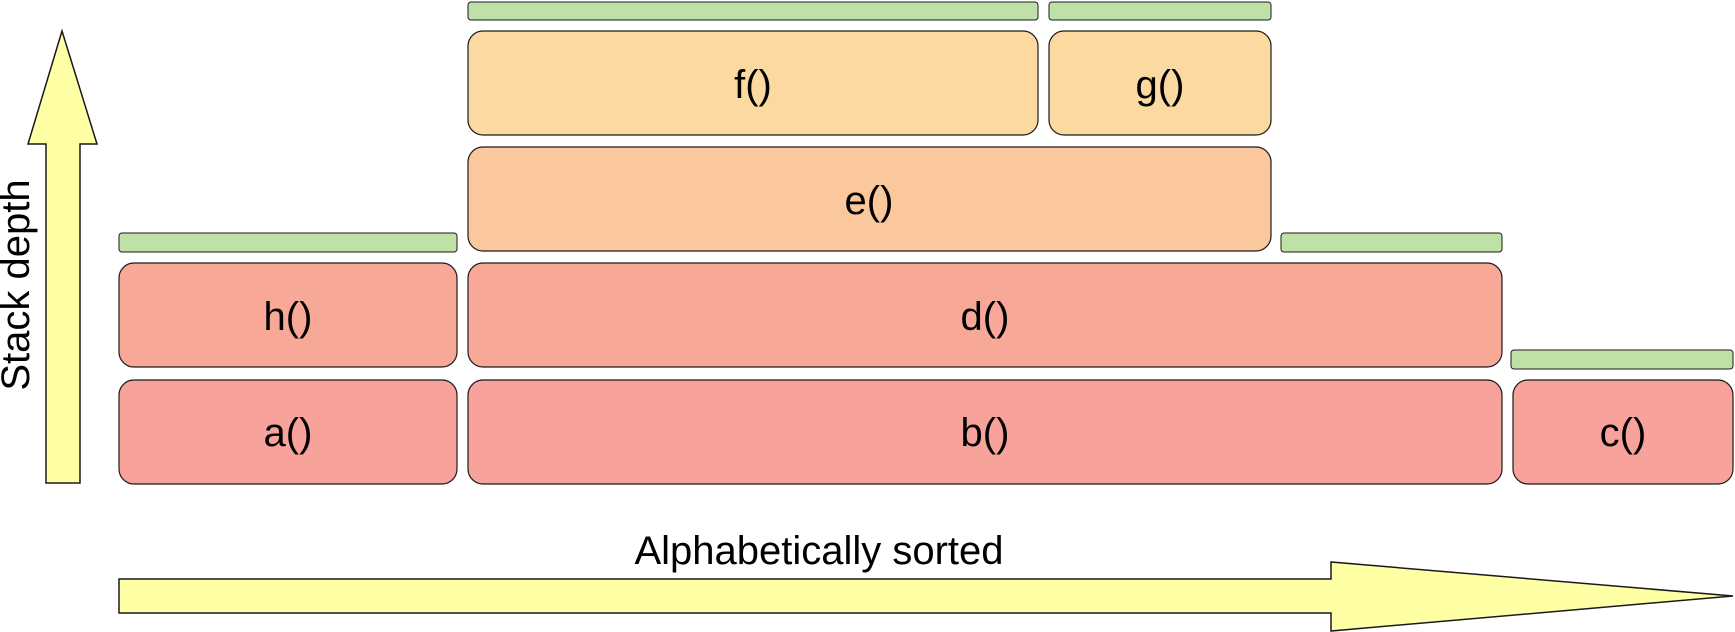 This screenshot has width=1735, height=632. I want to click on stack-depth-arrow, so click(62, 256).